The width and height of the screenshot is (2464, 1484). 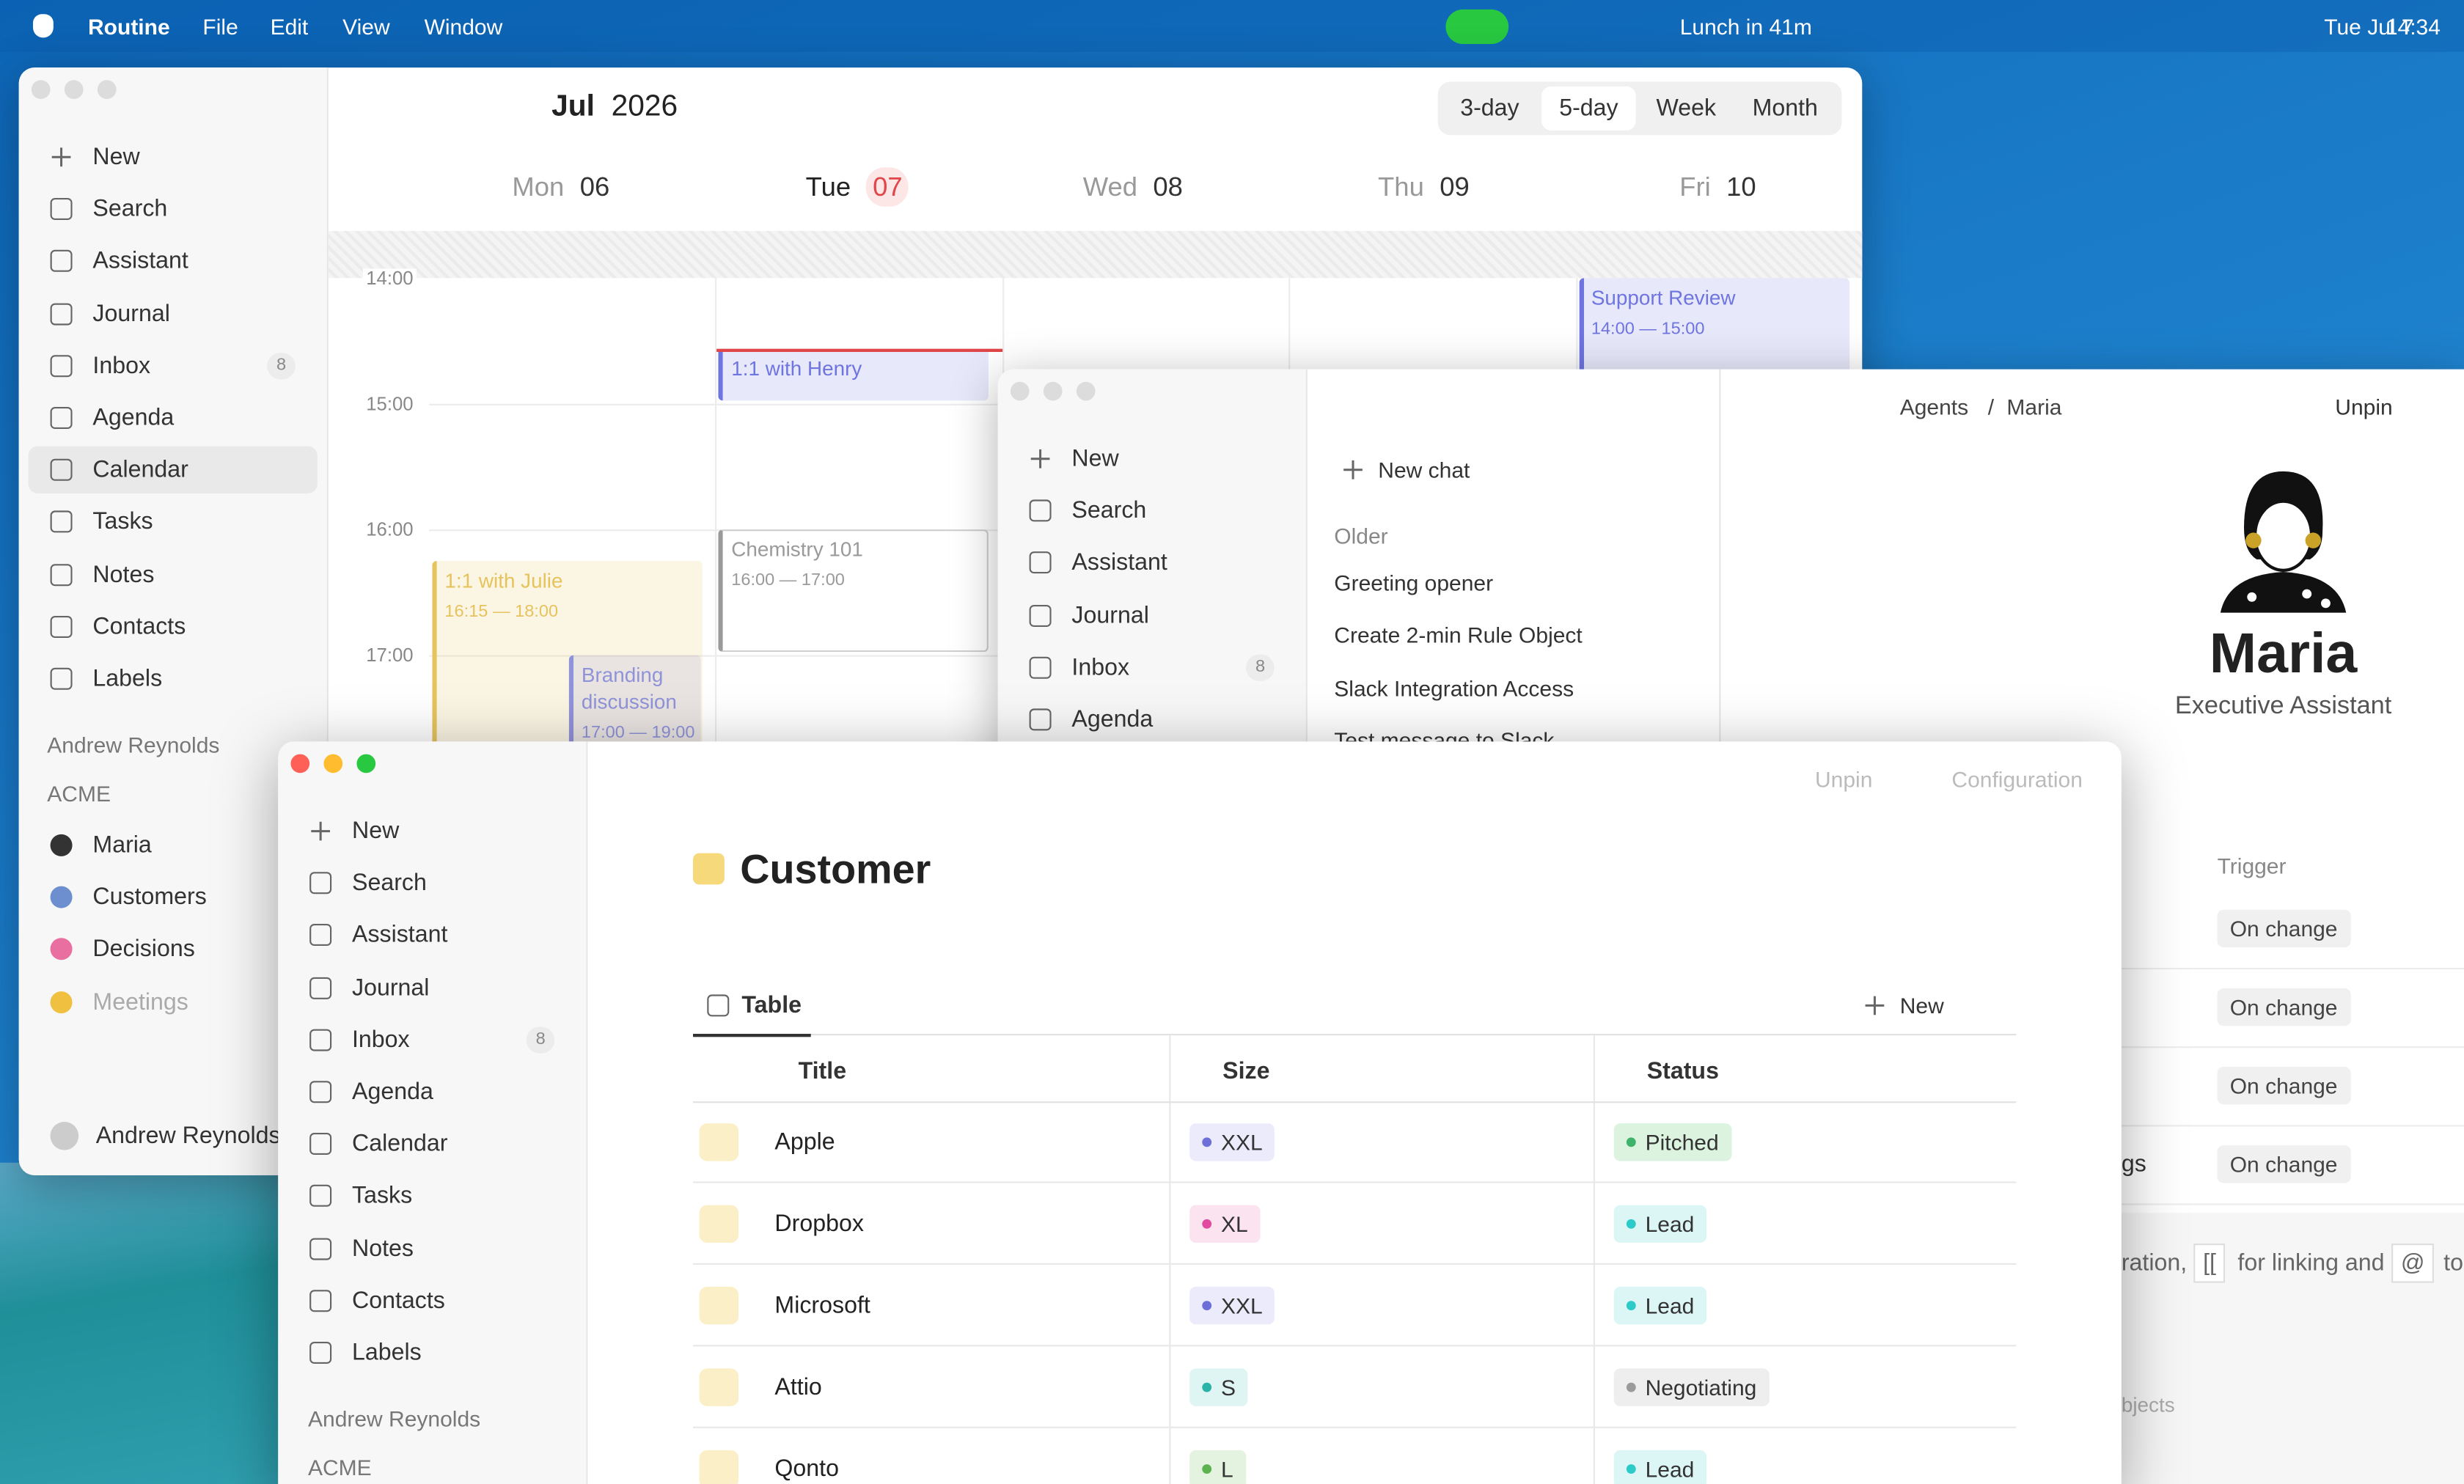 I want to click on app-name: Routine, so click(x=129, y=27).